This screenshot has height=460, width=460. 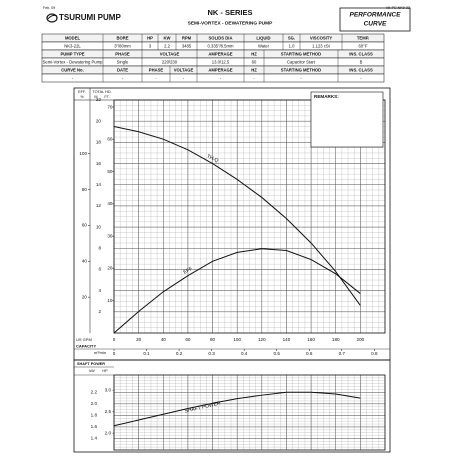 What do you see at coordinates (86, 346) in the screenshot?
I see `x-axis-title: CAPACITY` at bounding box center [86, 346].